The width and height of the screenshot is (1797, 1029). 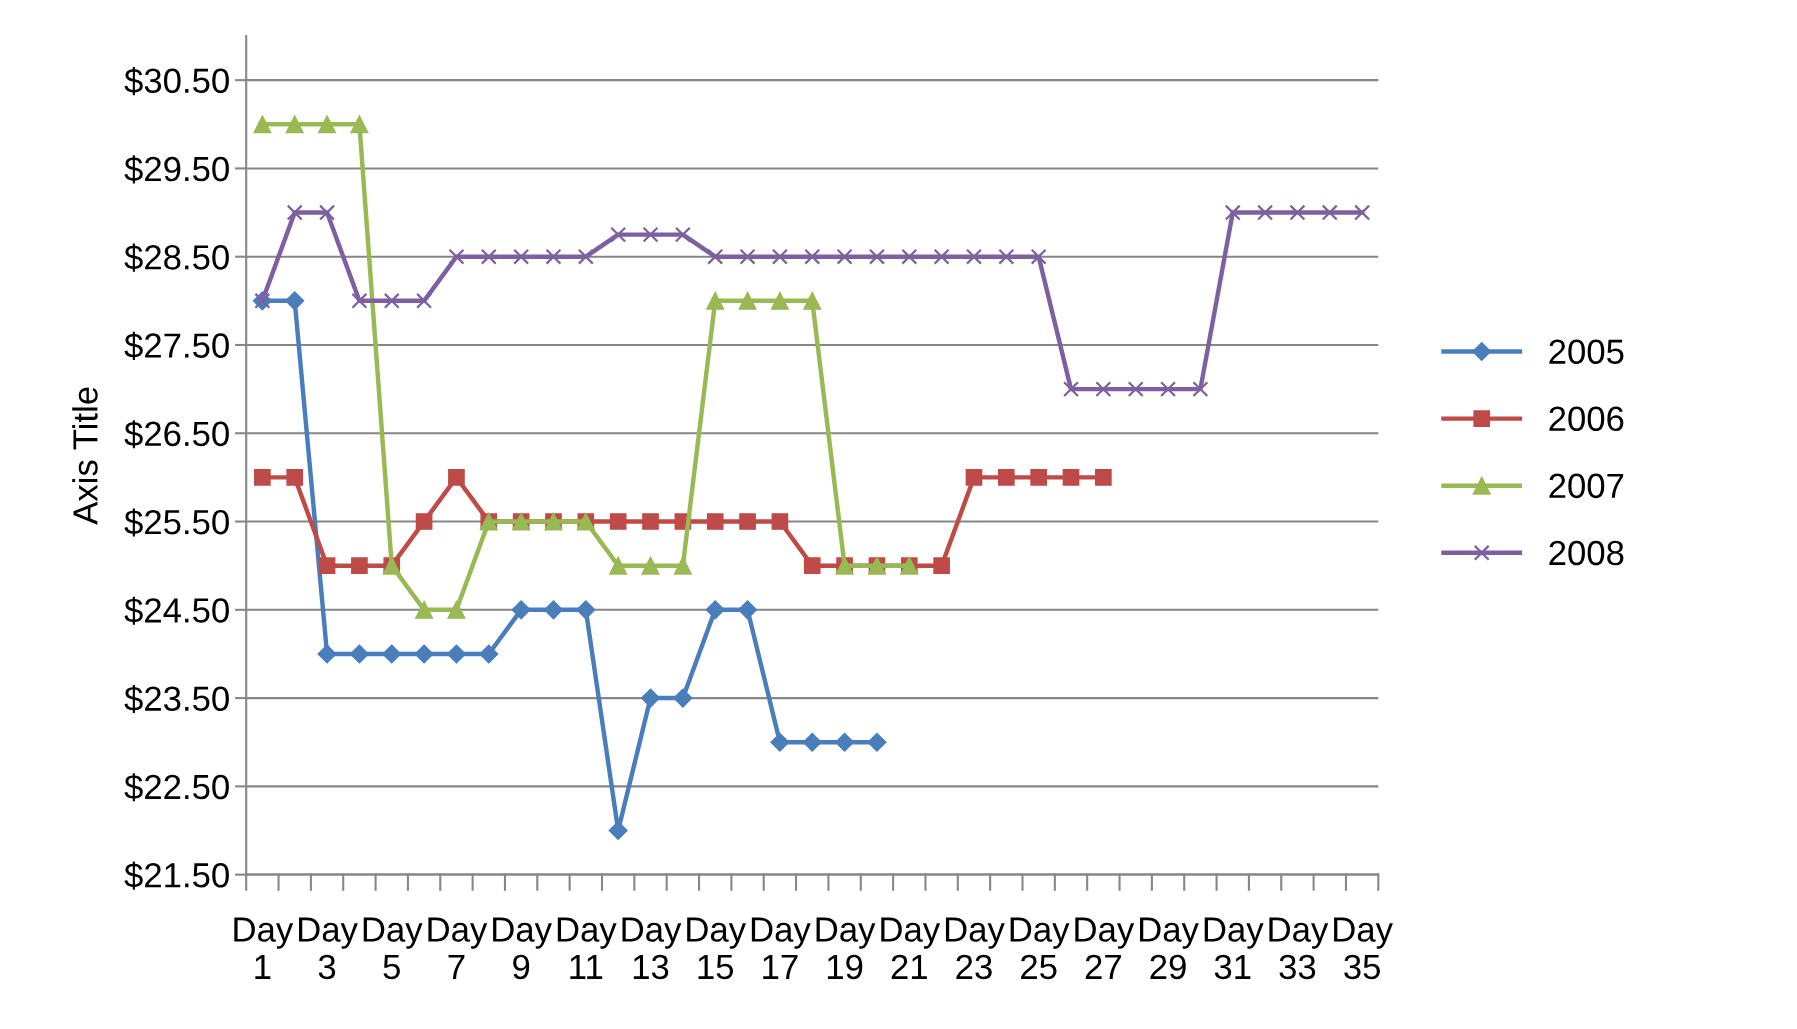 I want to click on y-axis-title: Axis Title, so click(x=85, y=456).